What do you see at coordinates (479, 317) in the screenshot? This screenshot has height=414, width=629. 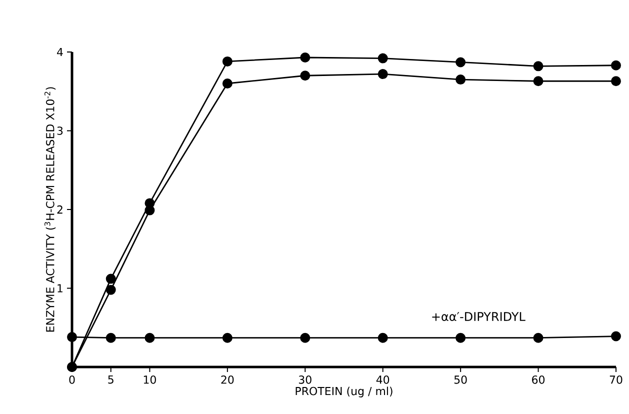 I see `annotation: +αα′-DIPYRIDYL` at bounding box center [479, 317].